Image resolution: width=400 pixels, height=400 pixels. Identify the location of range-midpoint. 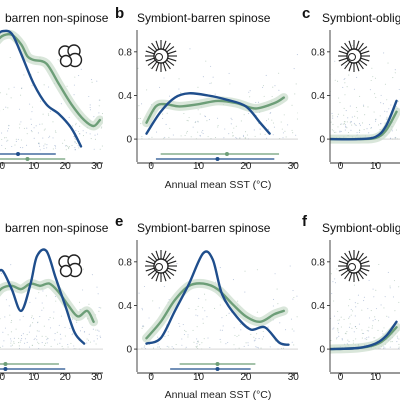
(5, 364).